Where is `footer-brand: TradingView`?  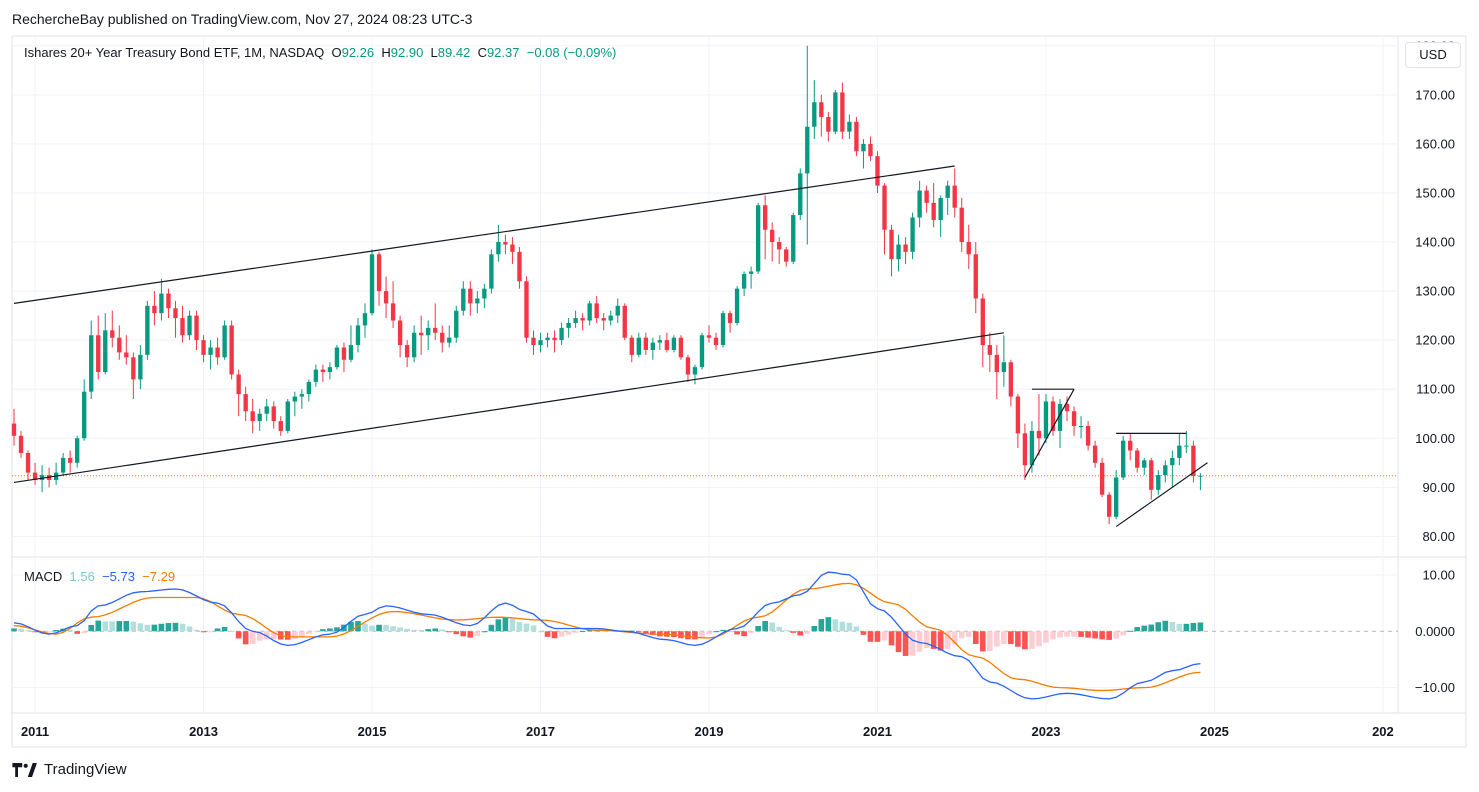
footer-brand: TradingView is located at coordinates (69, 769).